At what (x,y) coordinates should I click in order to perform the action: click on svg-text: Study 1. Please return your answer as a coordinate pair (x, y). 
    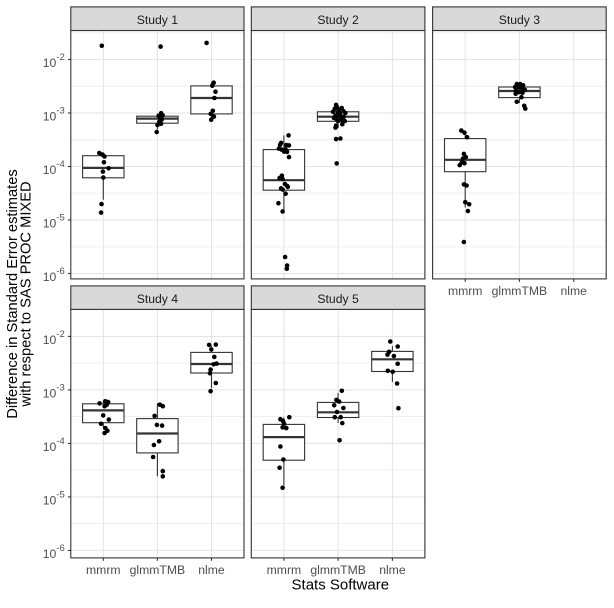
    Looking at the image, I should click on (158, 20).